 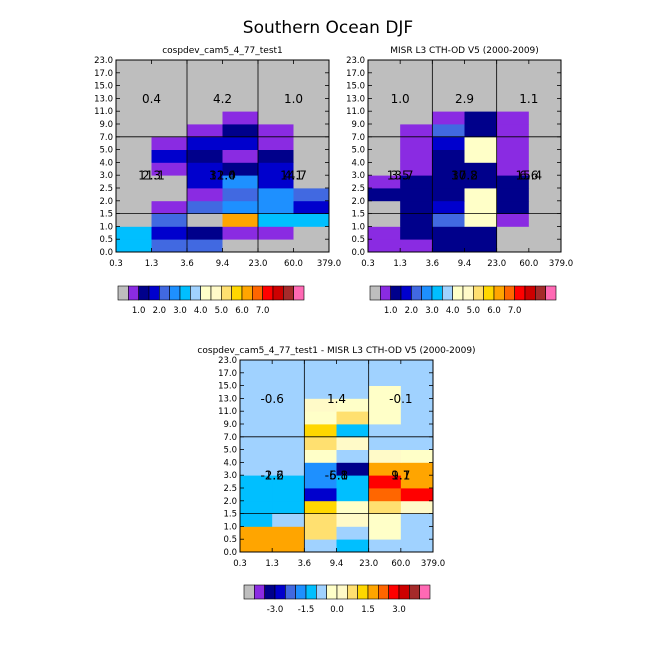 What do you see at coordinates (106, 253) in the screenshot?
I see `y-tick-label: 0.0` at bounding box center [106, 253].